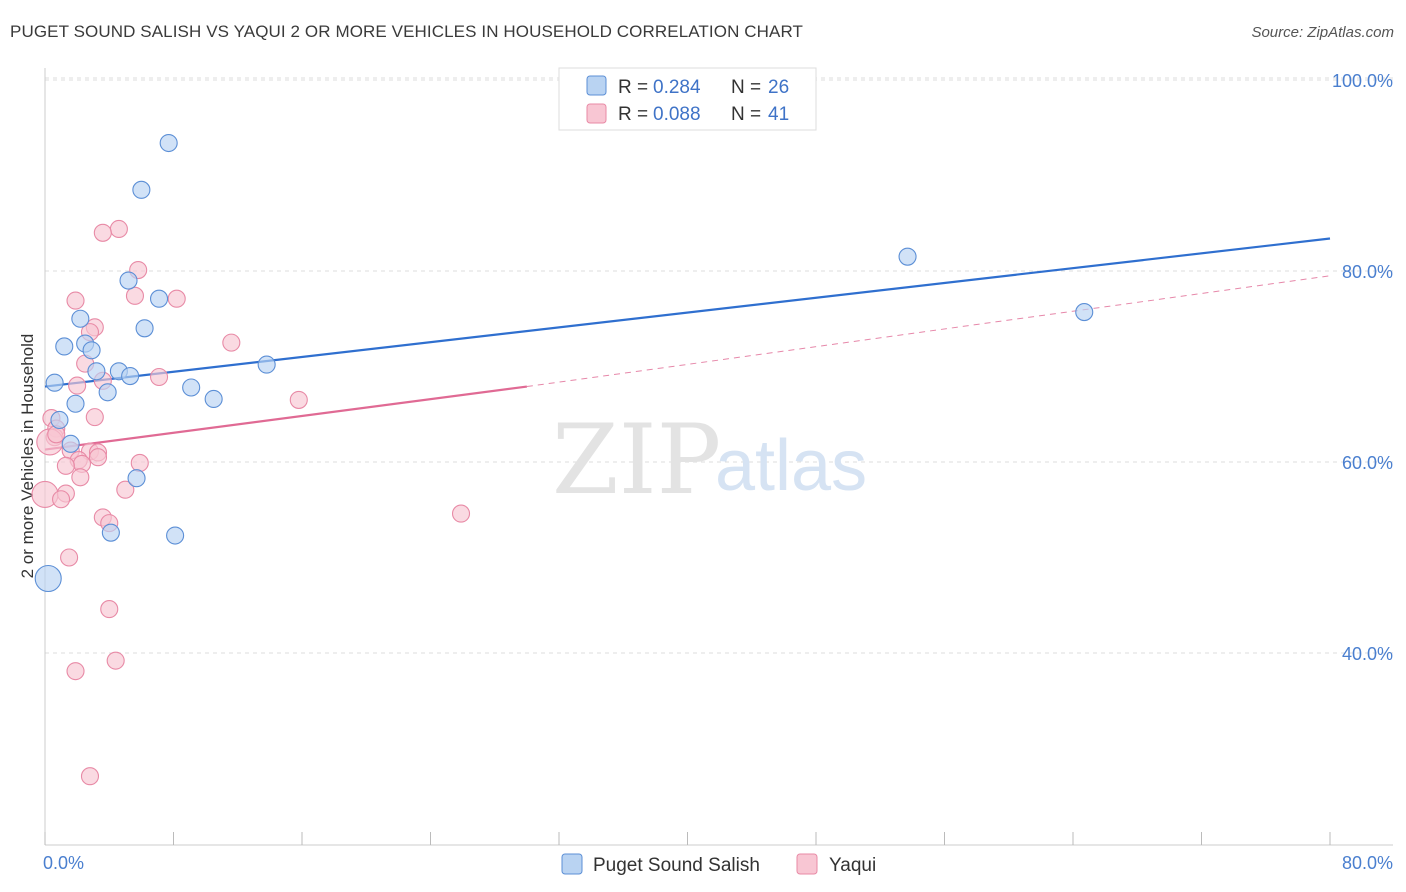 Image resolution: width=1406 pixels, height=892 pixels. What do you see at coordinates (63, 863) in the screenshot?
I see `x-tick-label-min: 0.0%` at bounding box center [63, 863].